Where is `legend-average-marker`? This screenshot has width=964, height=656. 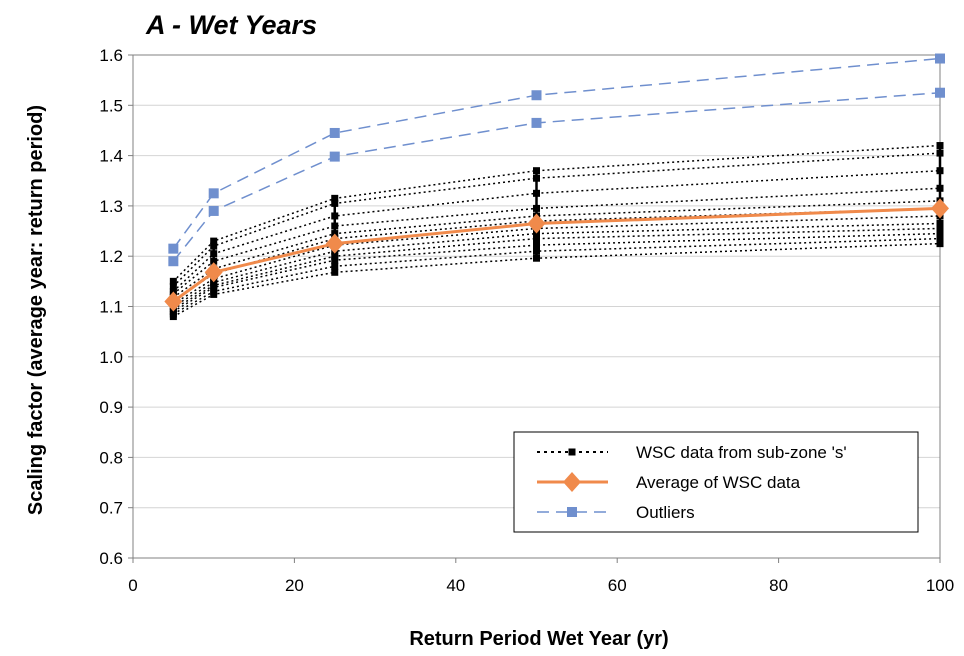
legend-average-marker is located at coordinates (572, 482).